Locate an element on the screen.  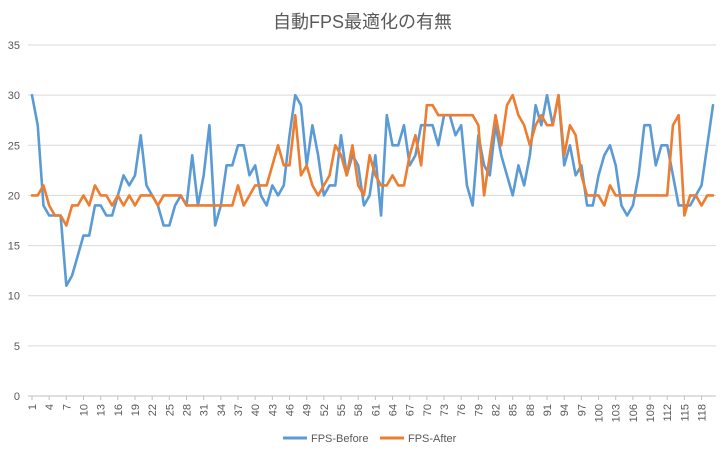
x-tick-label: 100 is located at coordinates (600, 413).